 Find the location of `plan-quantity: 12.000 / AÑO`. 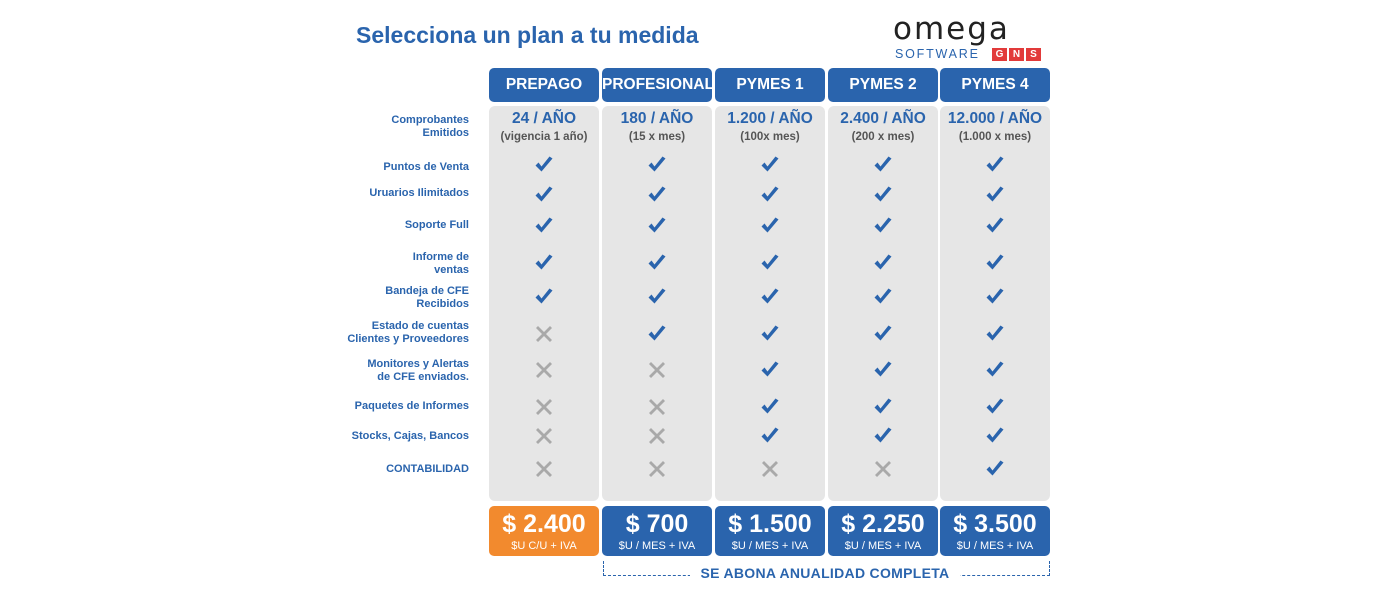

plan-quantity: 12.000 / AÑO is located at coordinates (995, 118).